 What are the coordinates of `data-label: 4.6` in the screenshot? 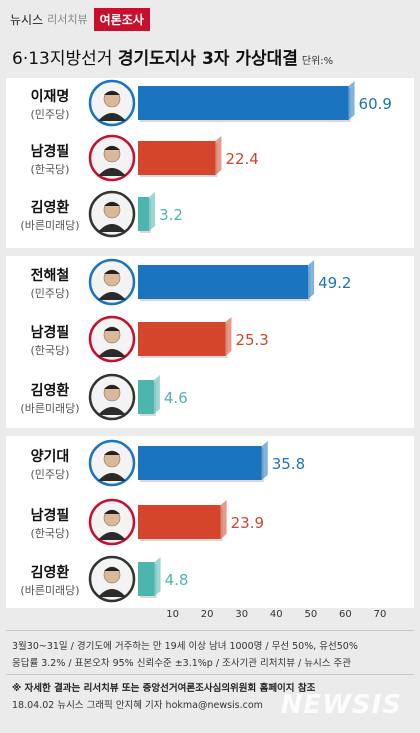 It's located at (176, 398).